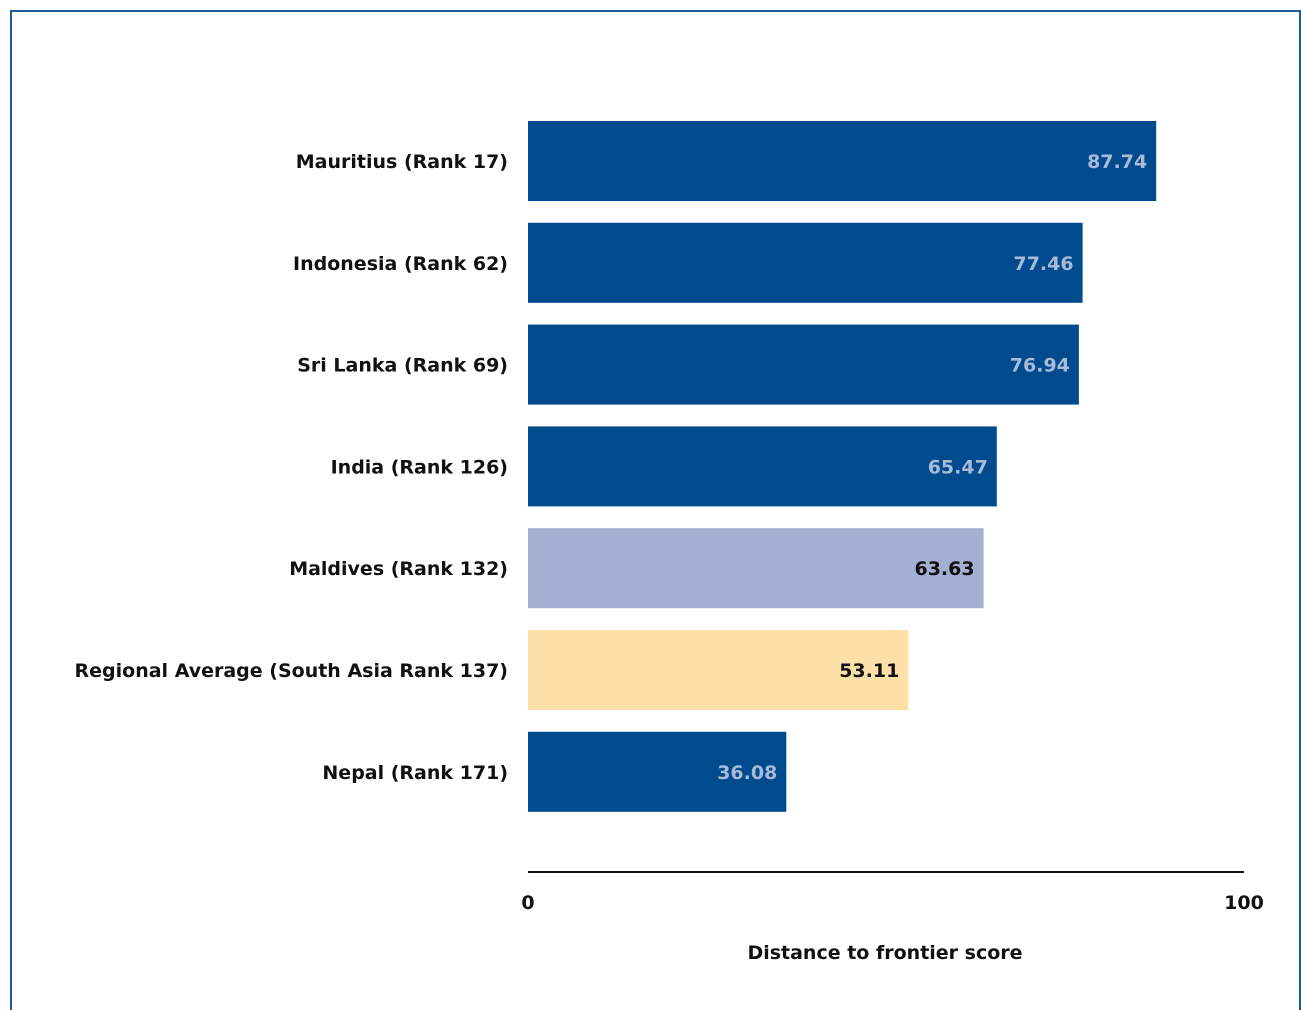 The image size is (1301, 1010). I want to click on x-tick-label-max: 100, so click(1244, 903).